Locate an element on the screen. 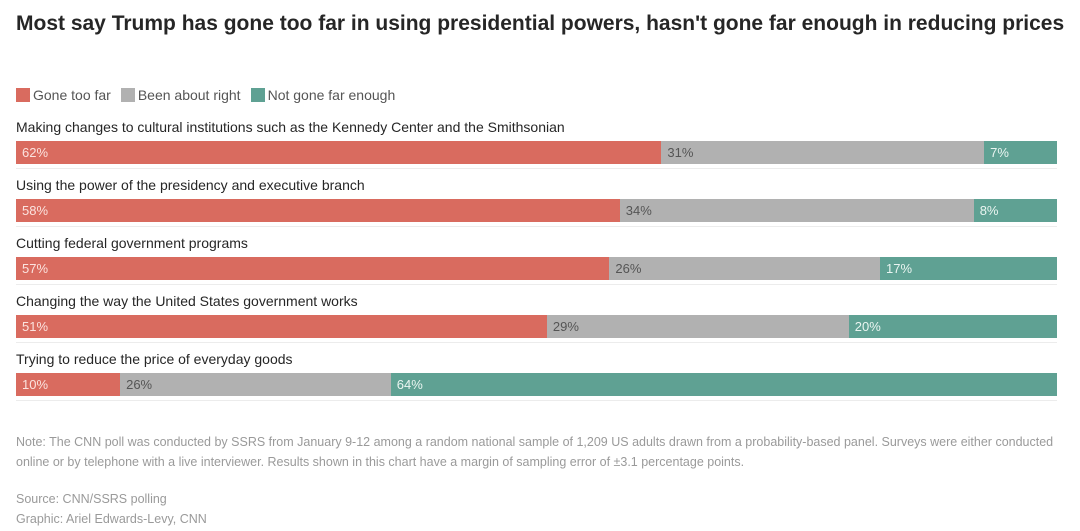 Image resolution: width=1080 pixels, height=531 pixels. stacked-bar: 58% 34% 8% is located at coordinates (536, 210).